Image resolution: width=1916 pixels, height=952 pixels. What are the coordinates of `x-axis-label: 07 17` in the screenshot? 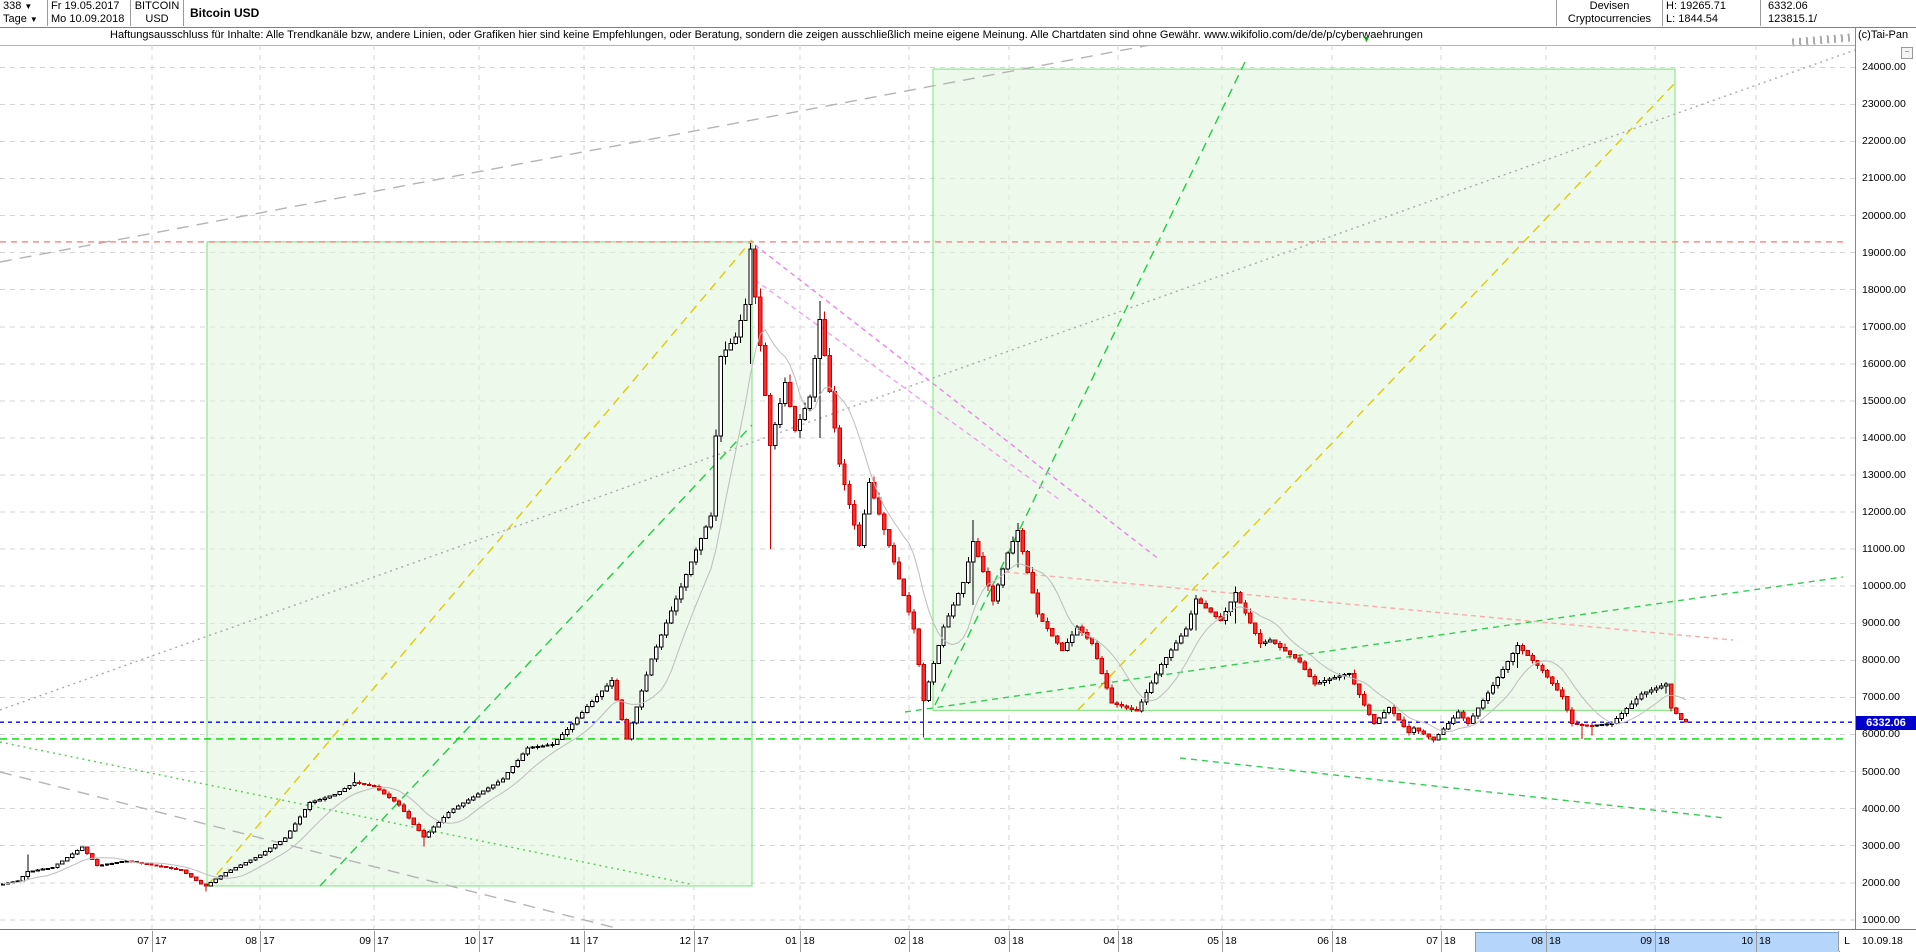 It's located at (152, 941).